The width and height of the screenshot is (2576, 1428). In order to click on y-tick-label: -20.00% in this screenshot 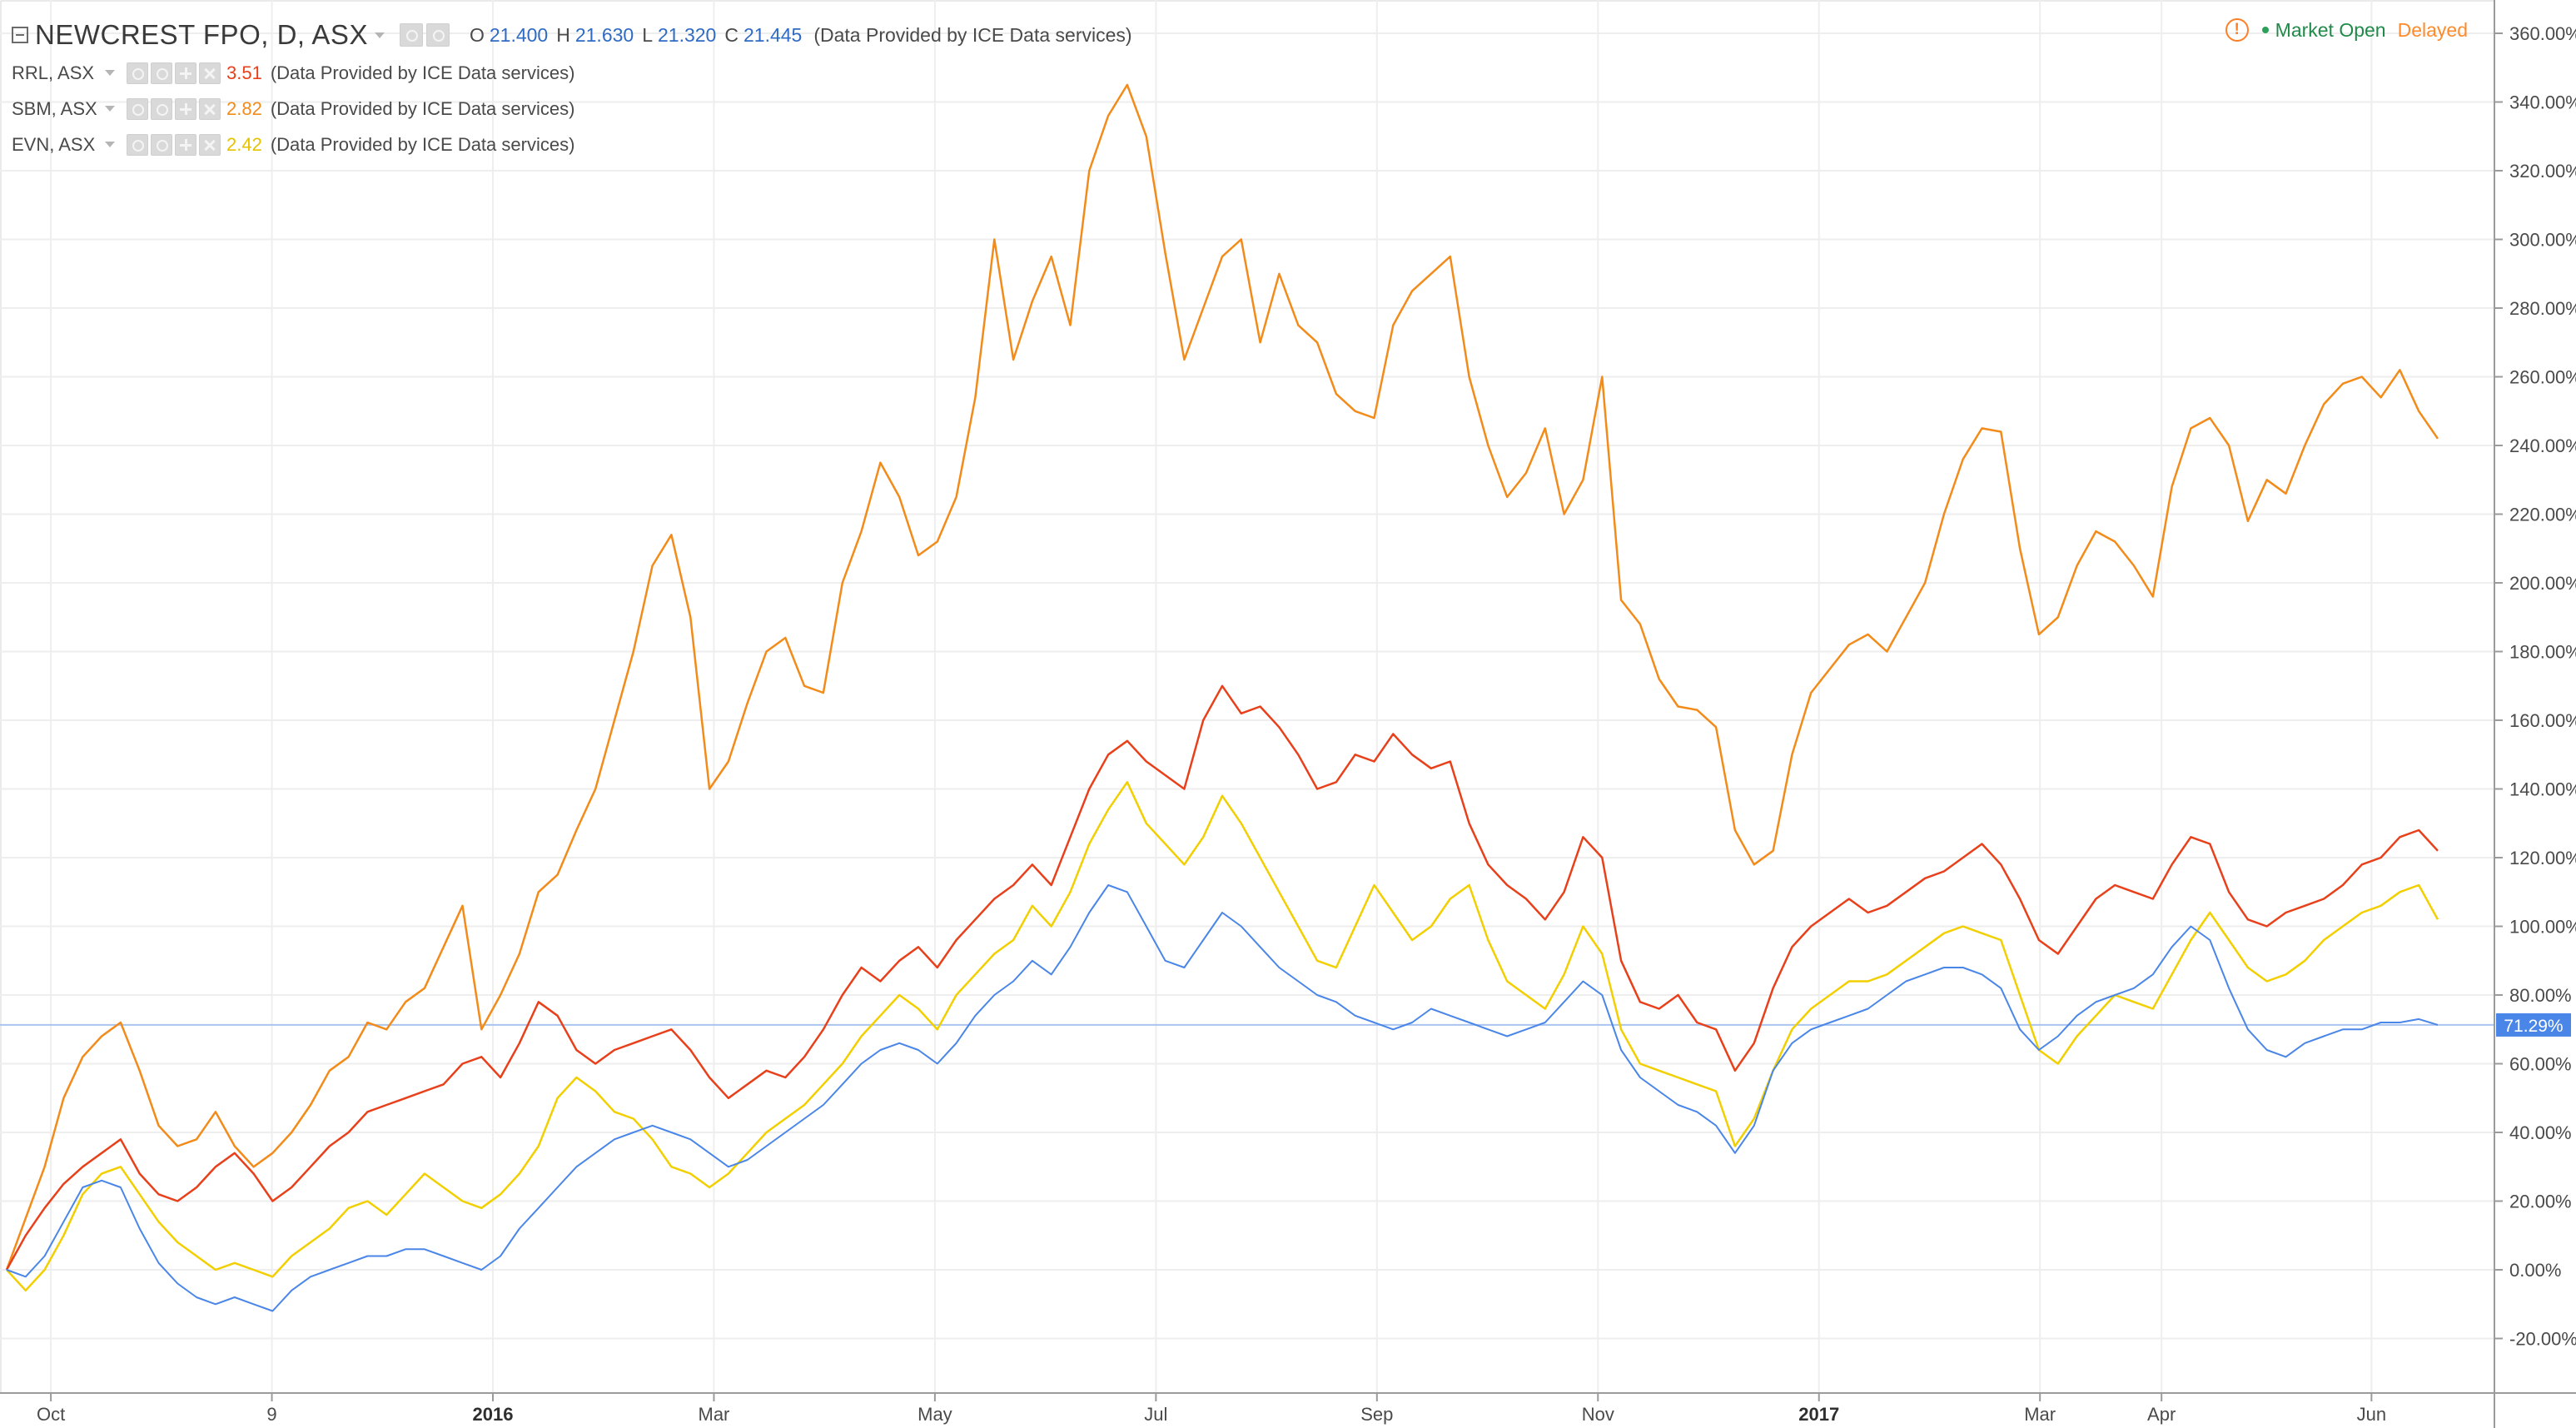, I will do `click(2542, 1339)`.